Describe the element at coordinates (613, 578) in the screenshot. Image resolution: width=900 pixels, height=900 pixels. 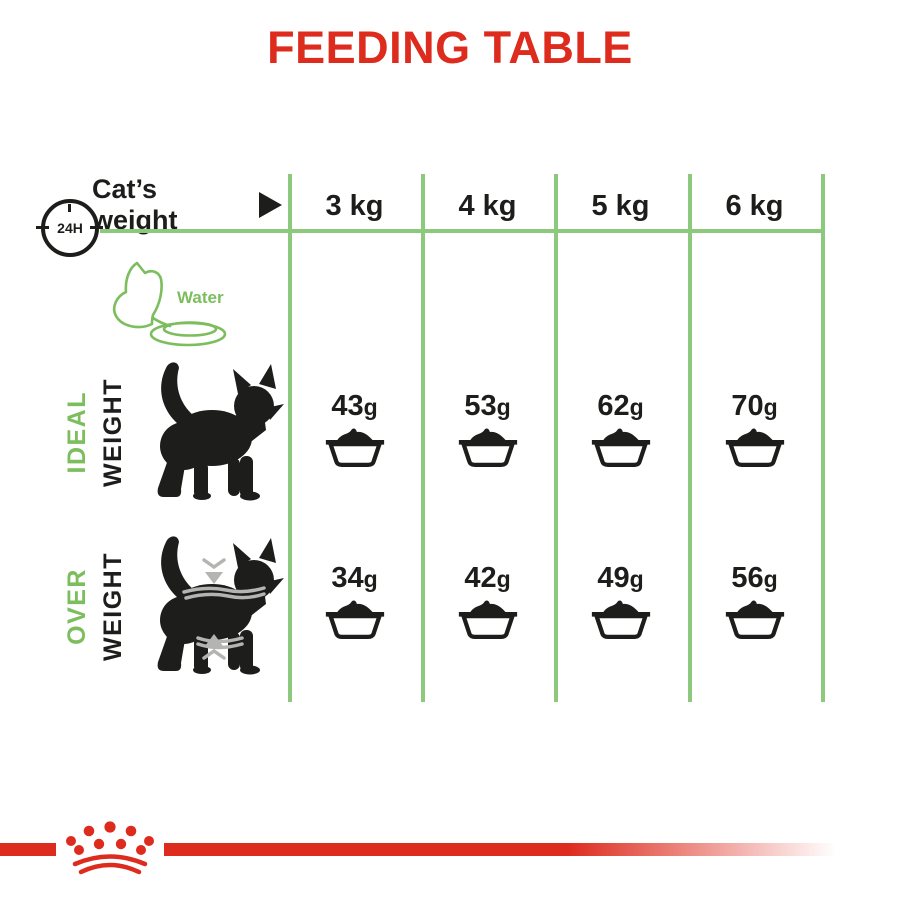
I see `amount-number: 49` at that location.